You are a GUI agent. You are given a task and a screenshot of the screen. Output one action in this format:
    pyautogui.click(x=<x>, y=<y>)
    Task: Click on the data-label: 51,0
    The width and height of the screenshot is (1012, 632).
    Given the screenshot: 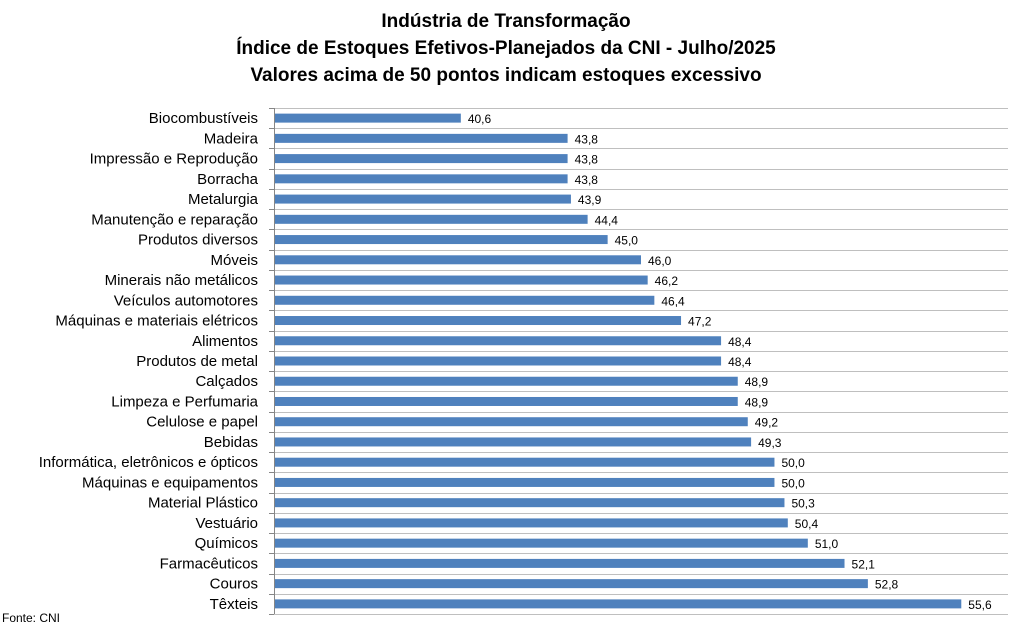 What is the action you would take?
    pyautogui.click(x=827, y=544)
    